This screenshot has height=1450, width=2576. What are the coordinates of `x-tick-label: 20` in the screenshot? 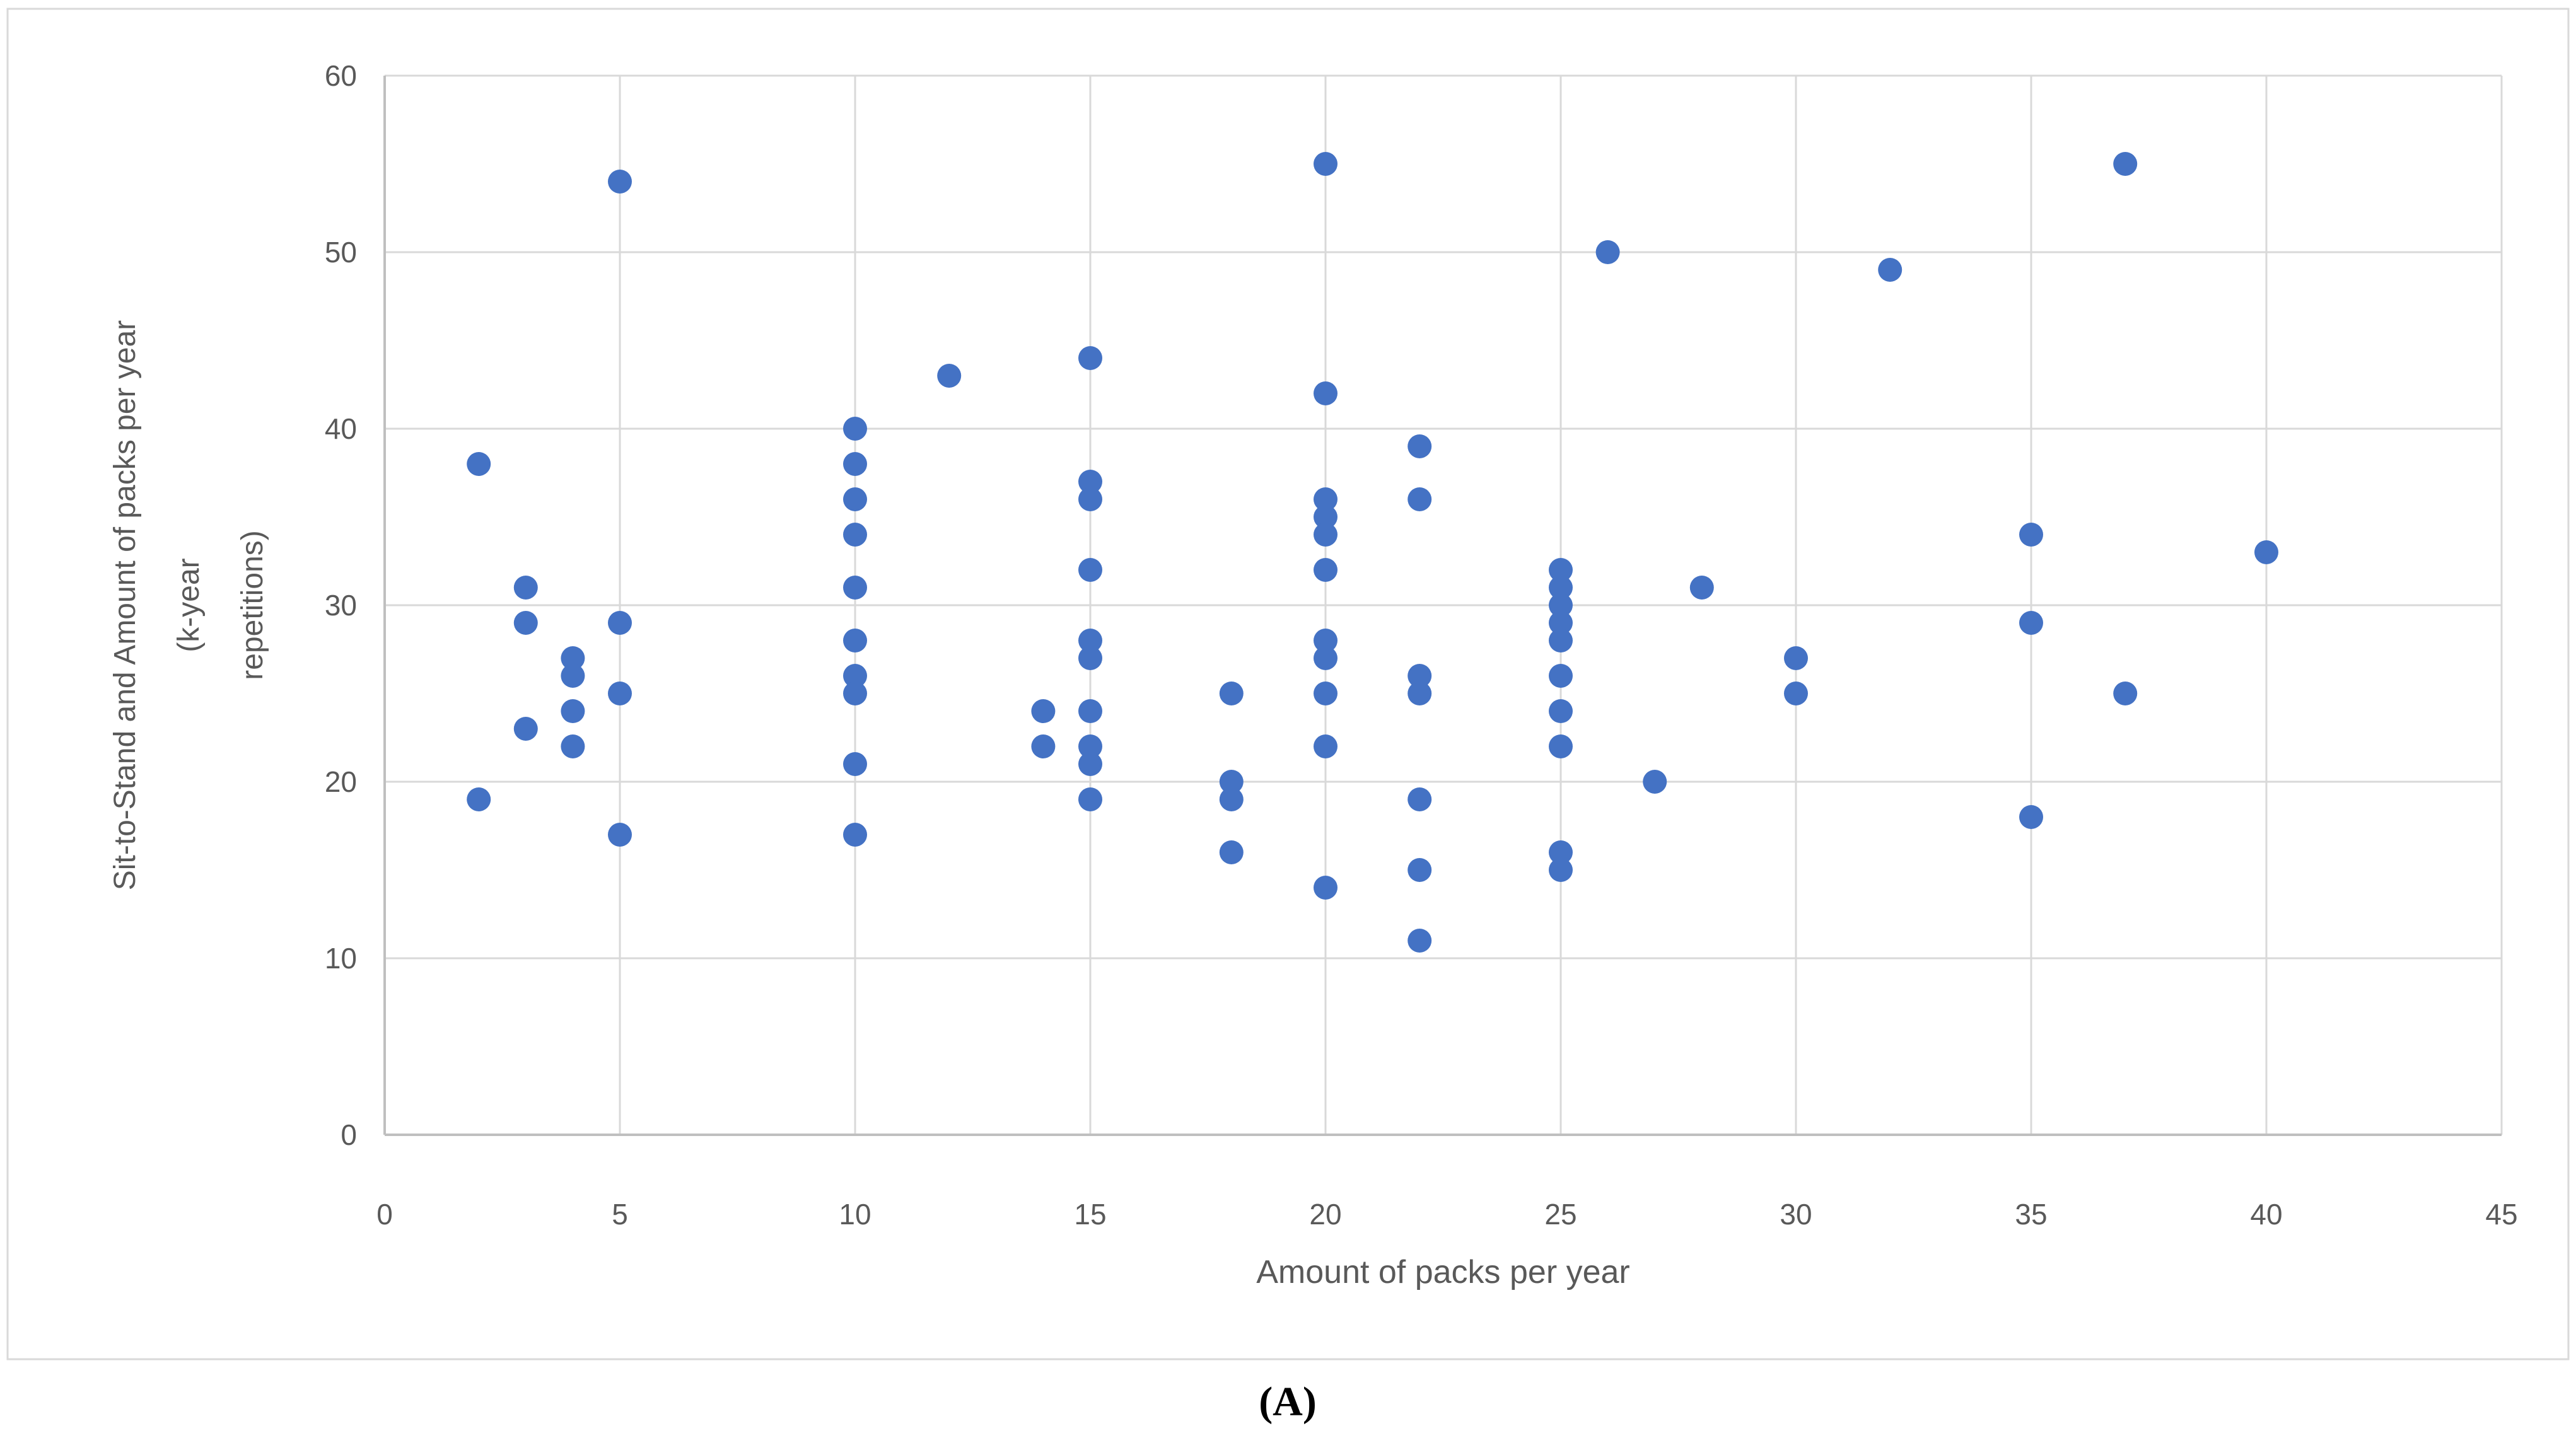 It's located at (1325, 1214).